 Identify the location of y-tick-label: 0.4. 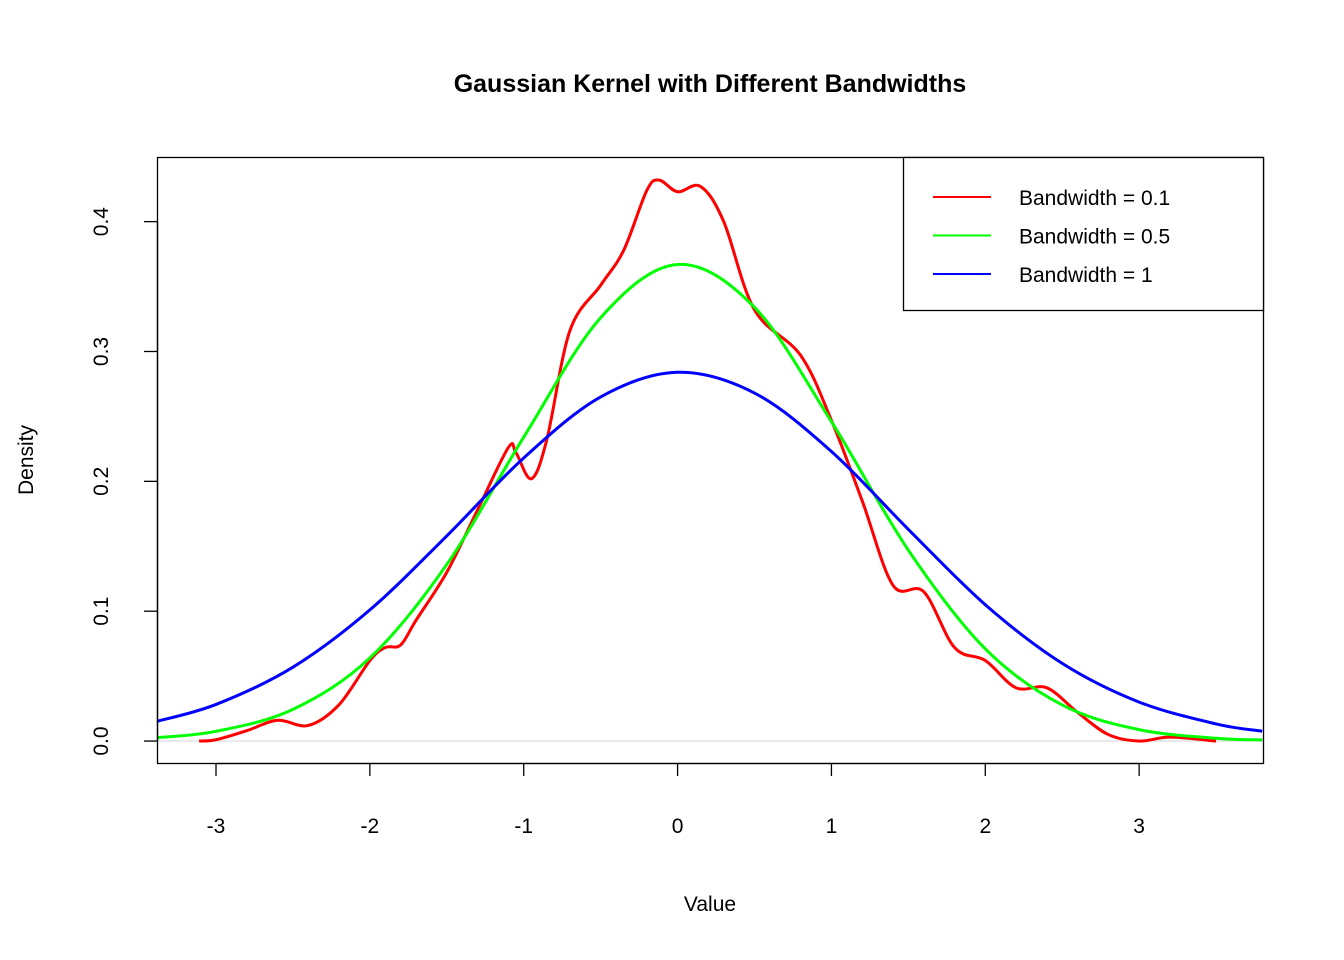
(101, 222).